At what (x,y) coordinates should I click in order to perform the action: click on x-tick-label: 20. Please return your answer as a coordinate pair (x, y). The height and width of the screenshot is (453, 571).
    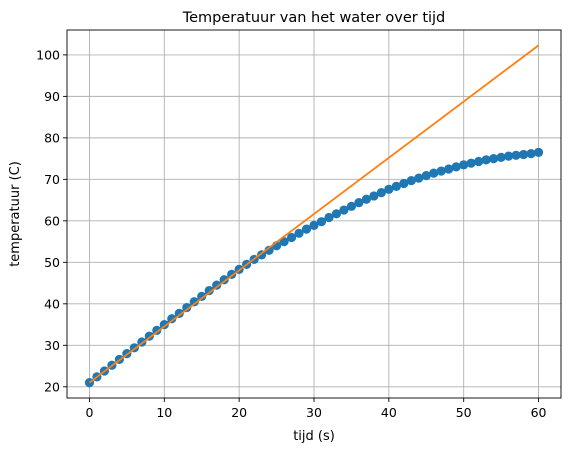
    Looking at the image, I should click on (239, 412).